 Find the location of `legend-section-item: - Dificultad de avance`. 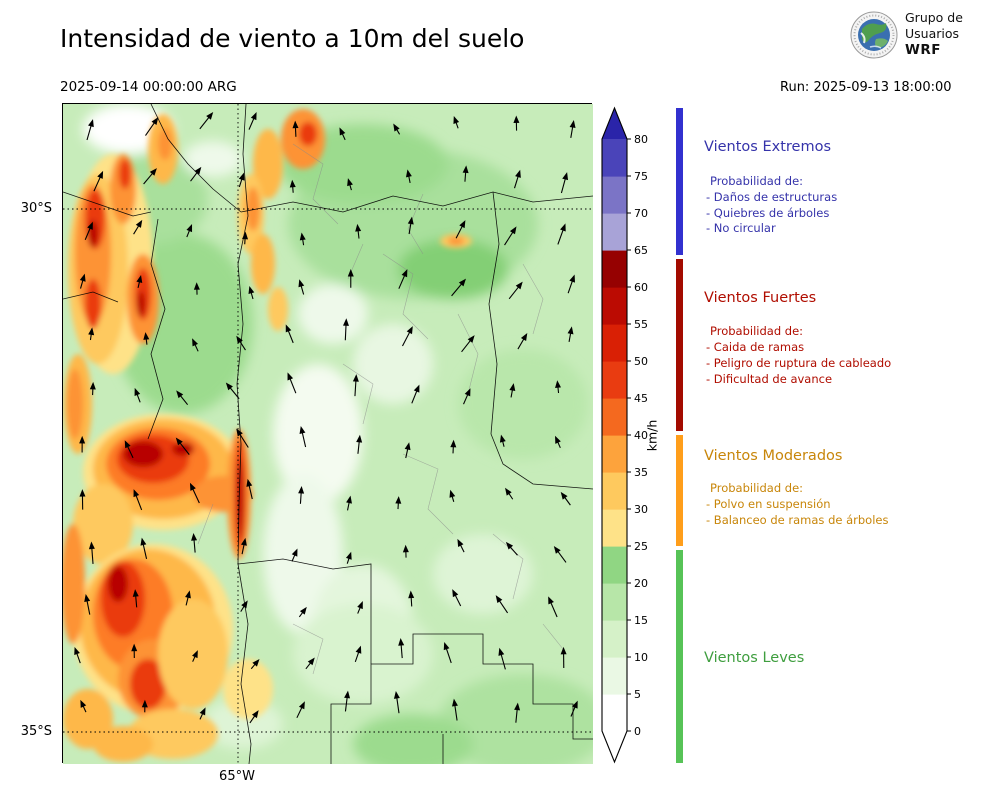

legend-section-item: - Dificultad de avance is located at coordinates (769, 379).